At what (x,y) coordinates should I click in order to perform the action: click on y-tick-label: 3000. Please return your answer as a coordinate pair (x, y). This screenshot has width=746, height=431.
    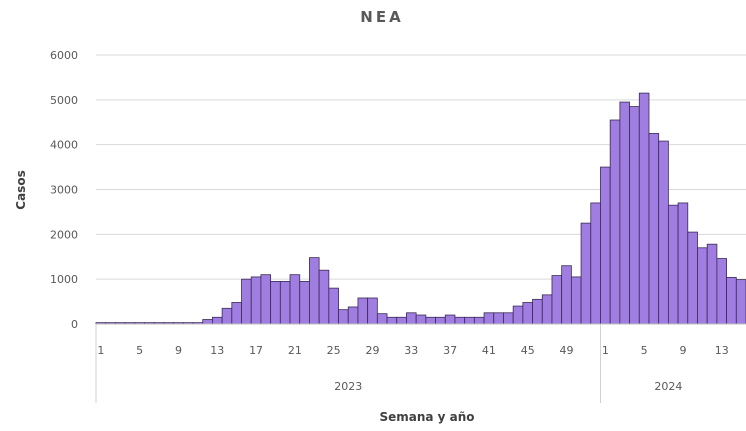
    Looking at the image, I should click on (64, 190).